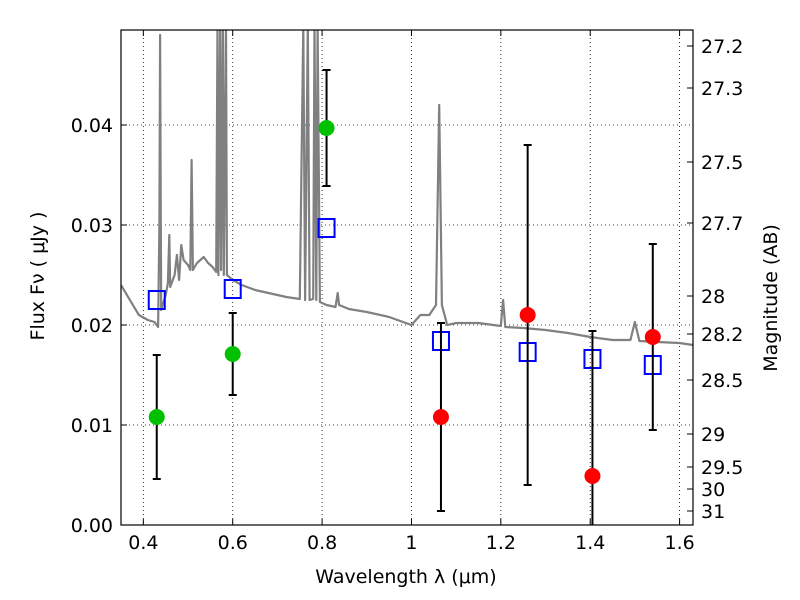  Describe the element at coordinates (233, 543) in the screenshot. I see `x-tick-label: 0.6` at that location.